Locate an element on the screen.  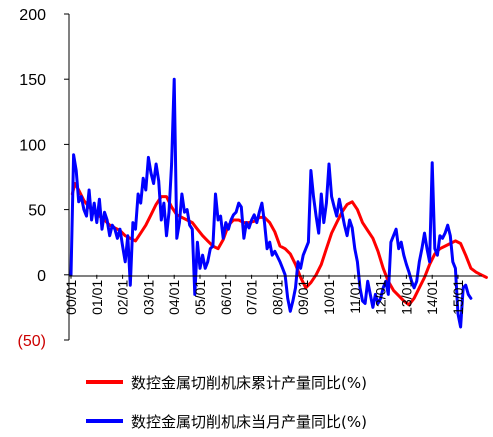
x-tick-label: 04/01 is located at coordinates (174, 297).